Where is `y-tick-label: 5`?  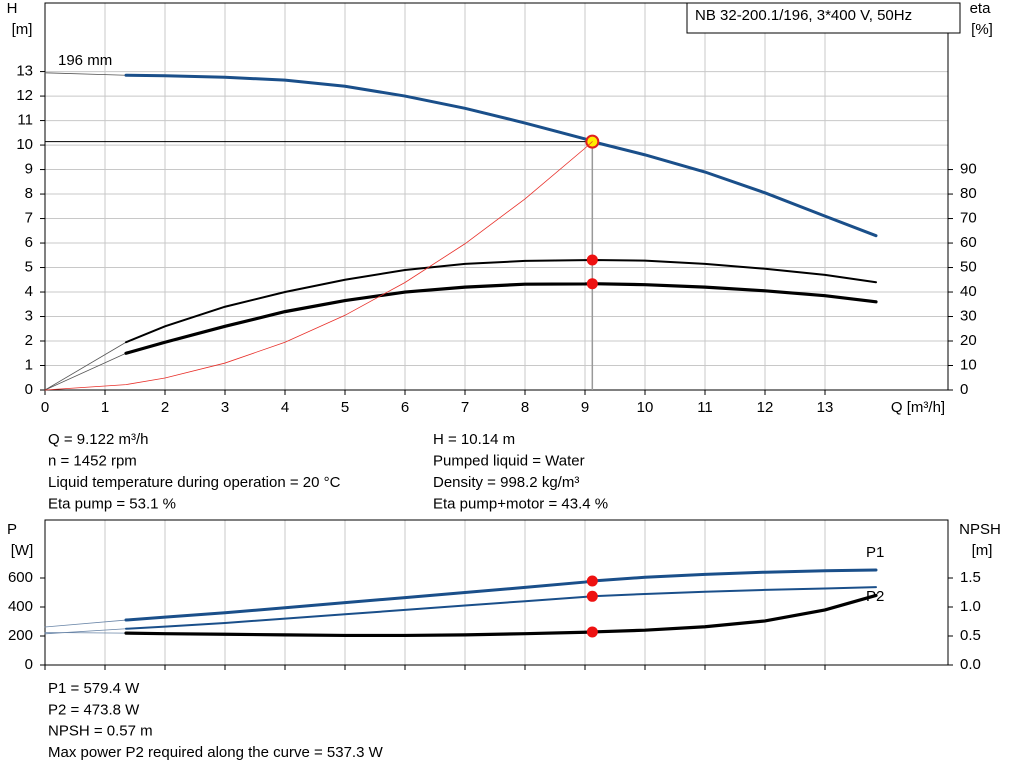
y-tick-label: 5 is located at coordinates (29, 267).